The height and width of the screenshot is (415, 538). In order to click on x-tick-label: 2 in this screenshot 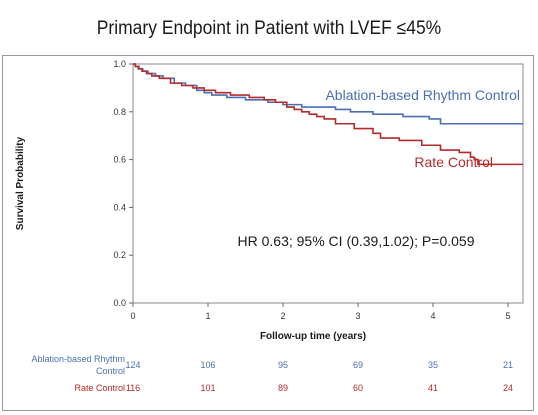, I will do `click(282, 316)`.